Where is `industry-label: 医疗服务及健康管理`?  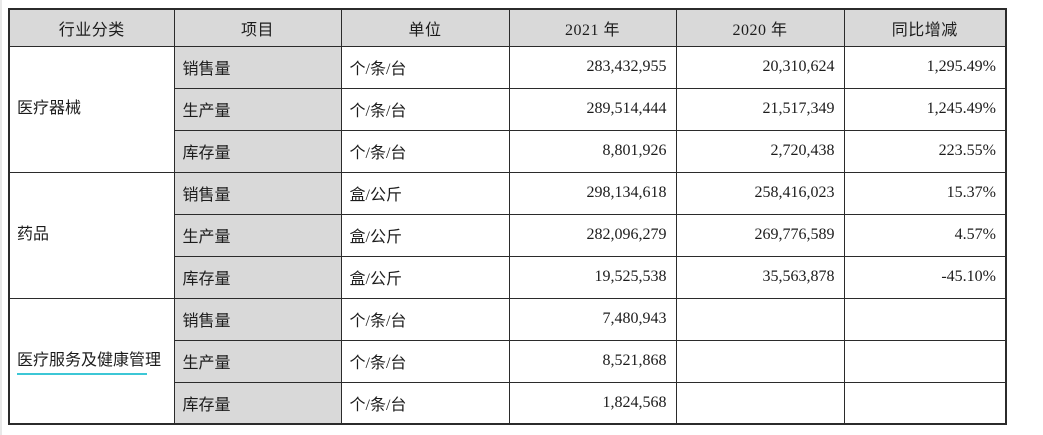 industry-label: 医疗服务及健康管理 is located at coordinates (89, 360).